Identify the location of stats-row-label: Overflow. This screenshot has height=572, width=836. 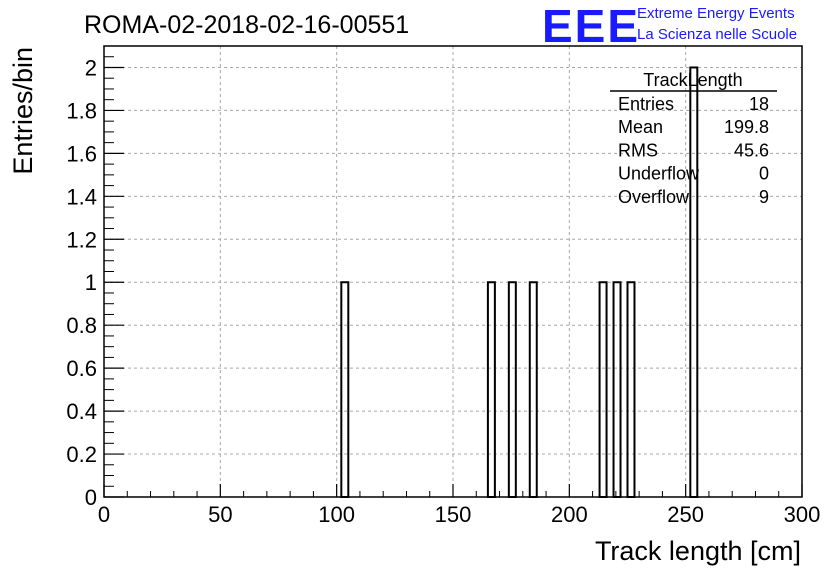
(654, 197).